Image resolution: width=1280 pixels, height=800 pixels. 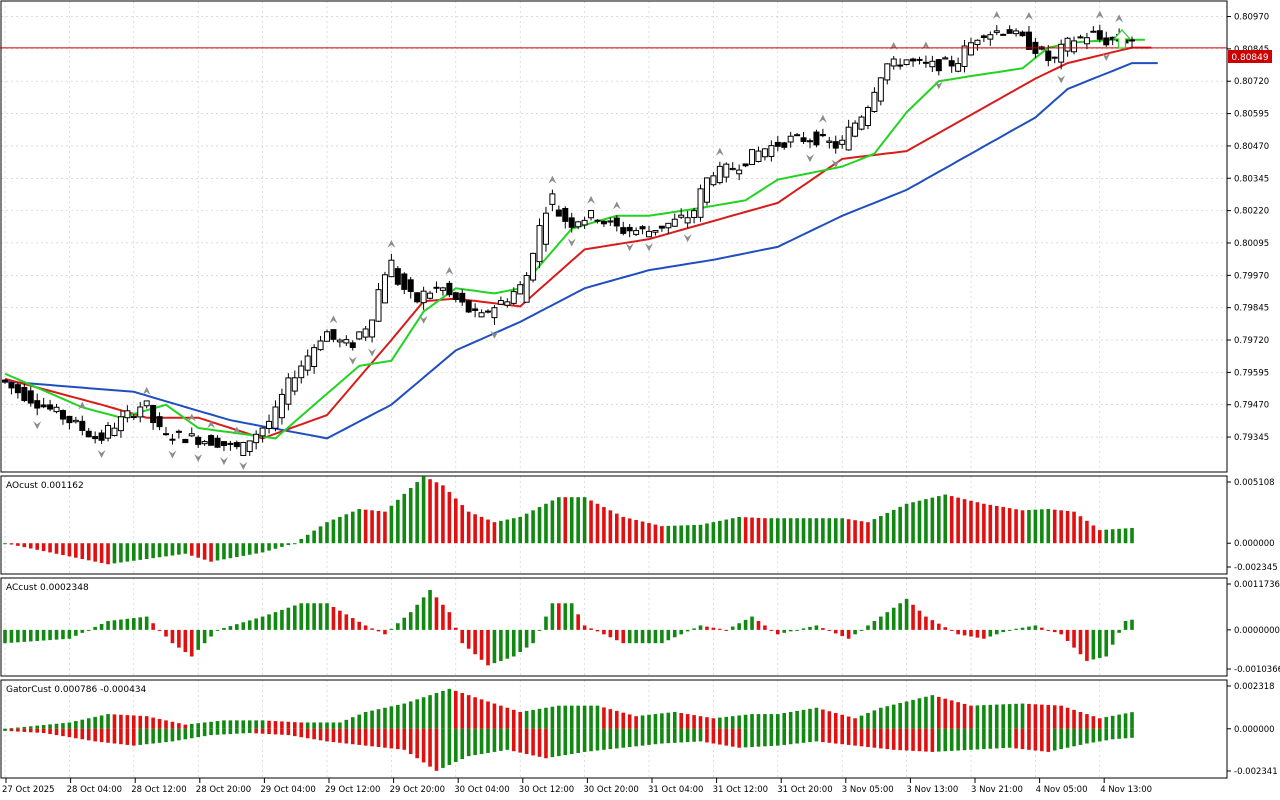 What do you see at coordinates (1251, 147) in the screenshot?
I see `price-tick-label: 0.80470` at bounding box center [1251, 147].